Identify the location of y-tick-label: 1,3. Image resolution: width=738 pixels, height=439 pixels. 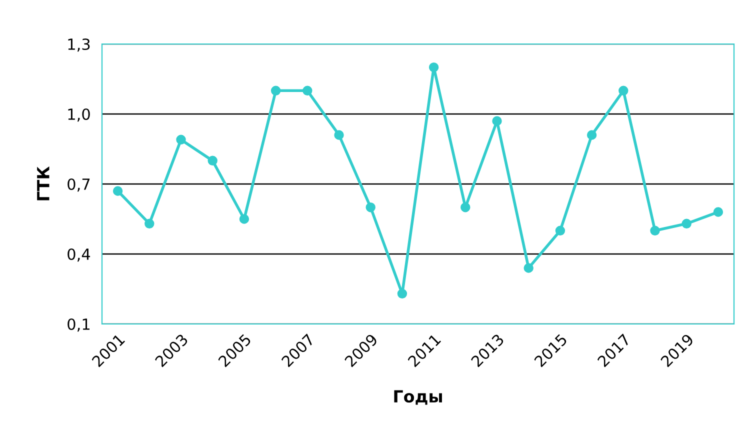
(79, 45).